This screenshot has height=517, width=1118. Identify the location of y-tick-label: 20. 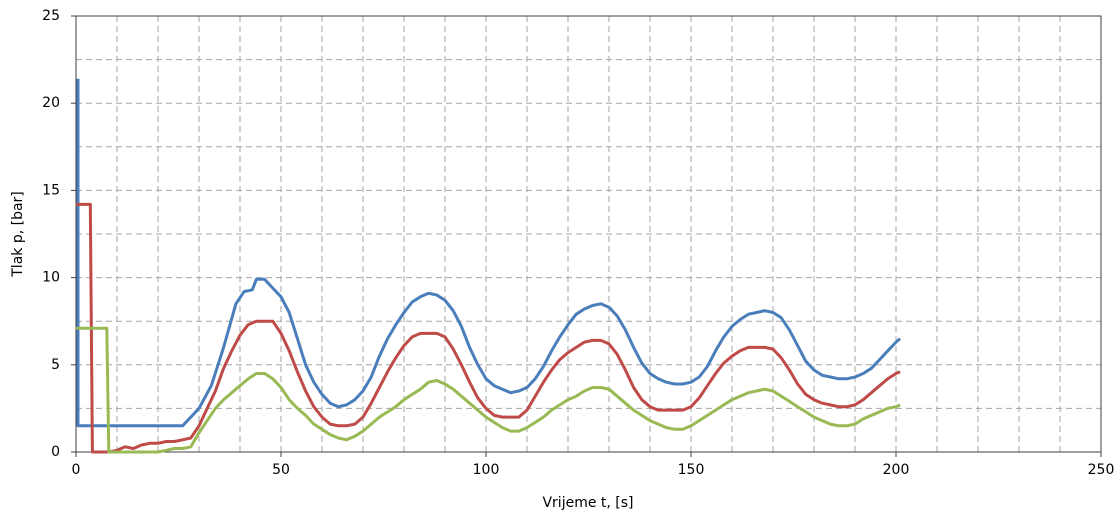
(51, 103).